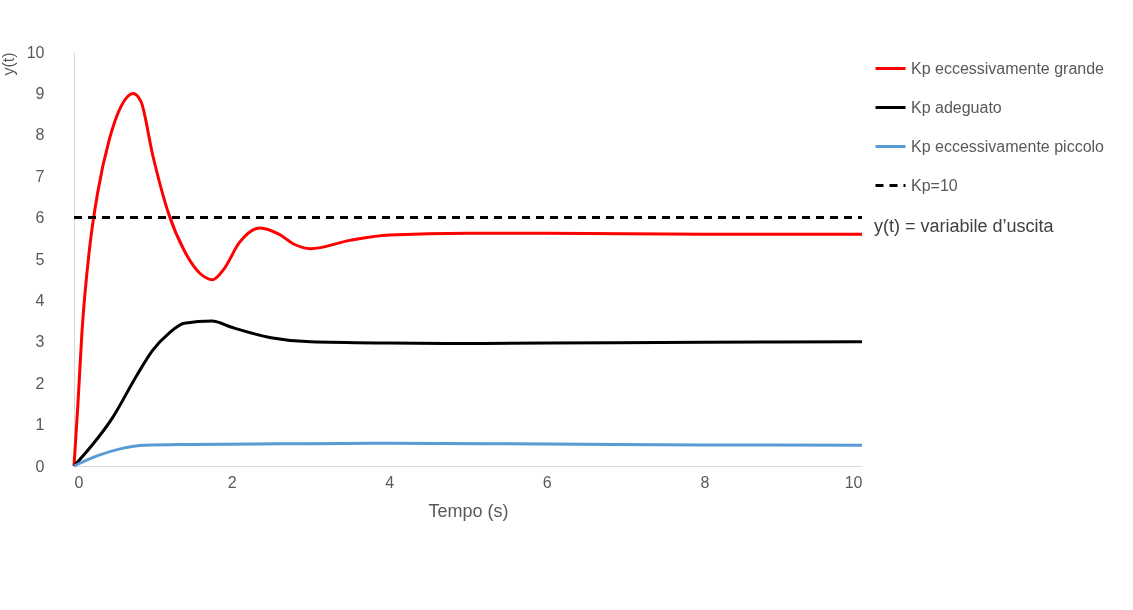 Image resolution: width=1133 pixels, height=610 pixels. What do you see at coordinates (40, 218) in the screenshot?
I see `y-tick-label: 6` at bounding box center [40, 218].